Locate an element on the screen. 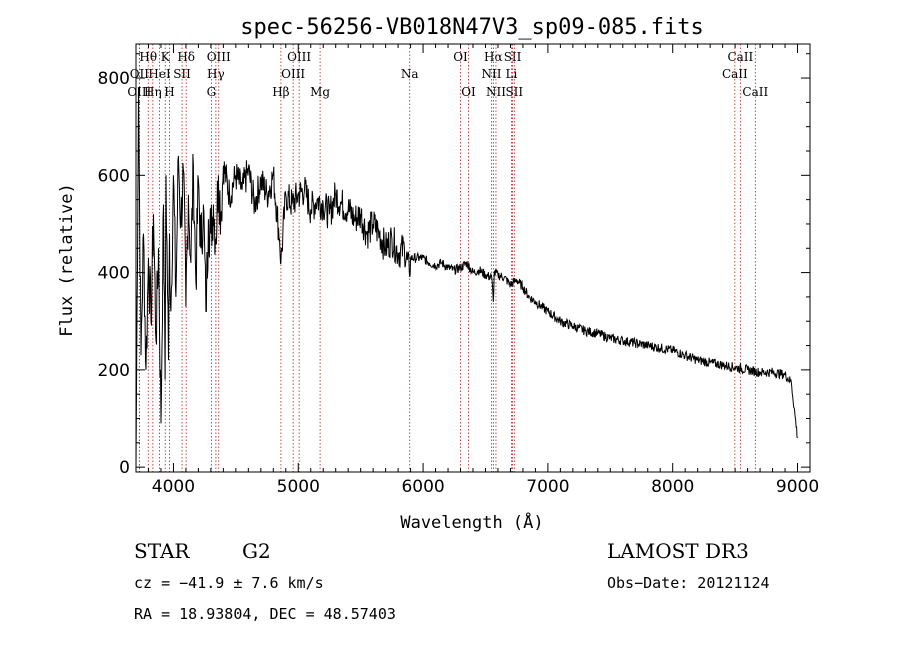 This screenshot has height=649, width=900. line-label-8: H is located at coordinates (169, 92).